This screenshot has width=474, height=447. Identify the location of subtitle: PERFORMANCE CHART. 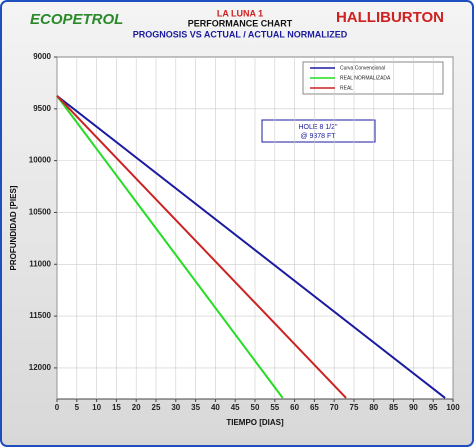
(240, 23).